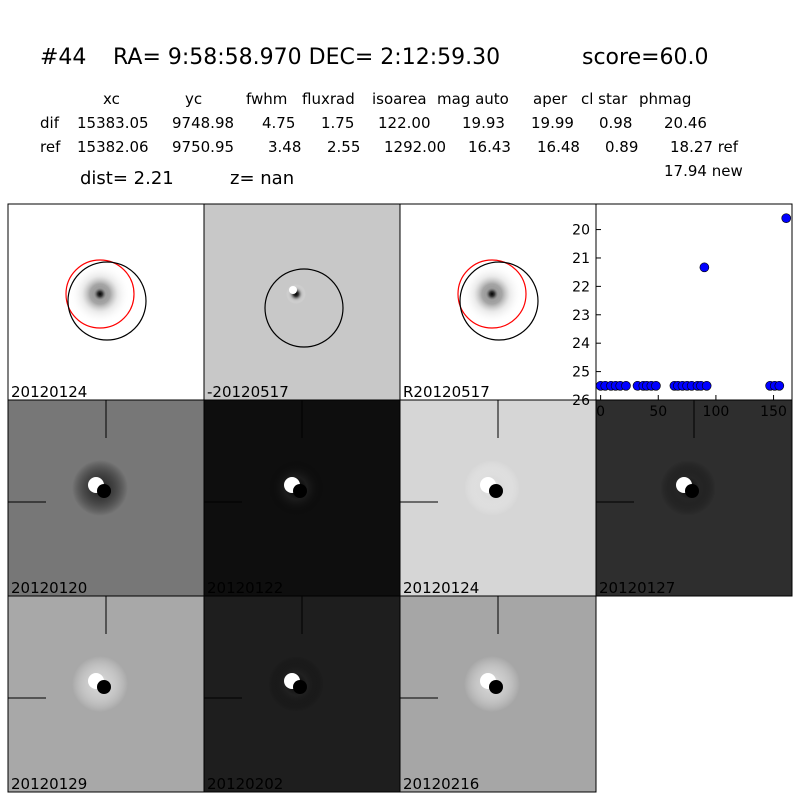  I want to click on x-tick-label: 50, so click(658, 412).